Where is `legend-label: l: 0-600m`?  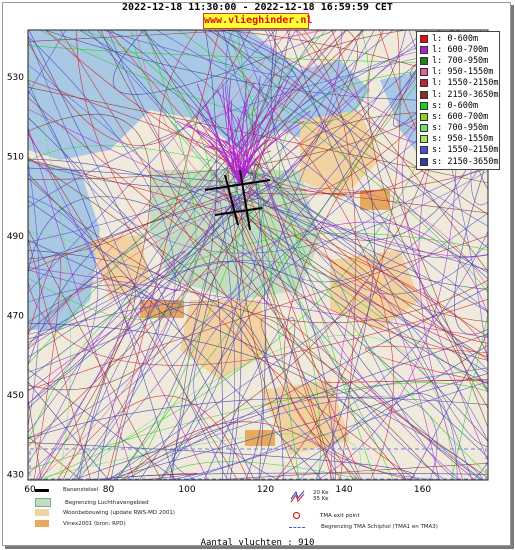
legend-label: l: 0-600m is located at coordinates (455, 38).